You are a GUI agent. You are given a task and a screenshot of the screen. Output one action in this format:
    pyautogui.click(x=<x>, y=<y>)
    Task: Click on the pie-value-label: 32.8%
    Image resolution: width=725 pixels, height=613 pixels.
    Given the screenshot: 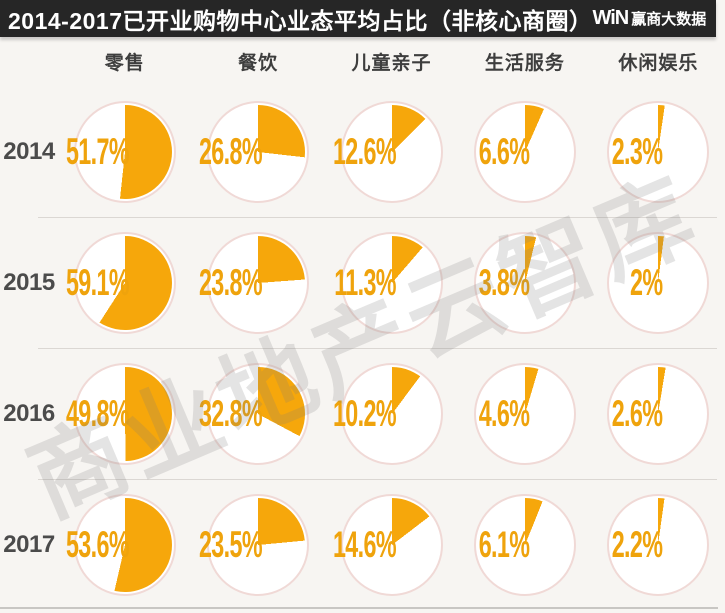 What is the action you would take?
    pyautogui.click(x=231, y=413)
    